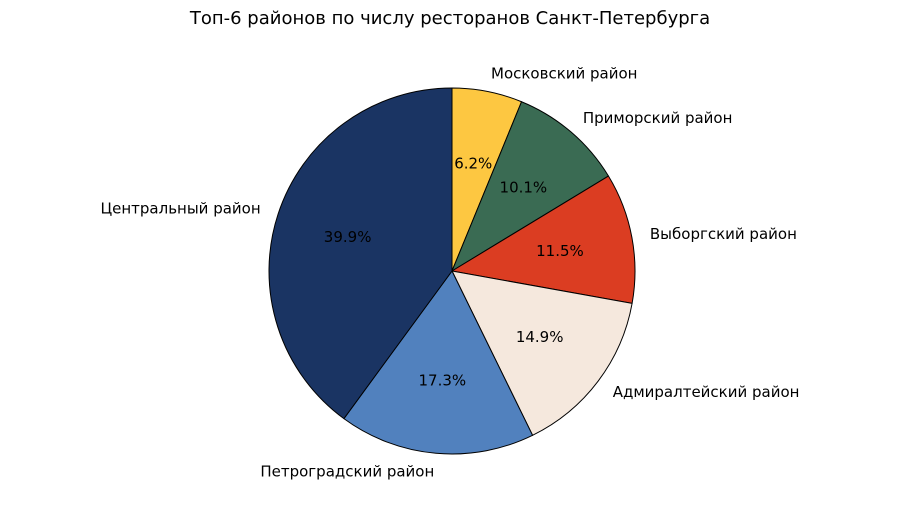  I want to click on slice-category-label: Выборгский район, so click(723, 234).